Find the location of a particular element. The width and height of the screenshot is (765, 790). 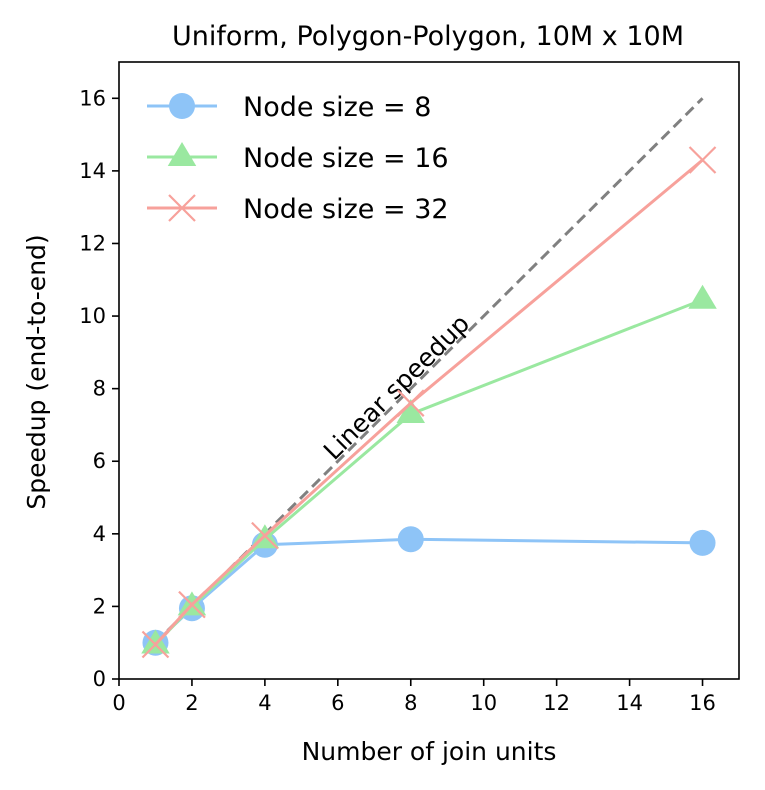

y-tick-label-3: 6 is located at coordinates (99, 461).